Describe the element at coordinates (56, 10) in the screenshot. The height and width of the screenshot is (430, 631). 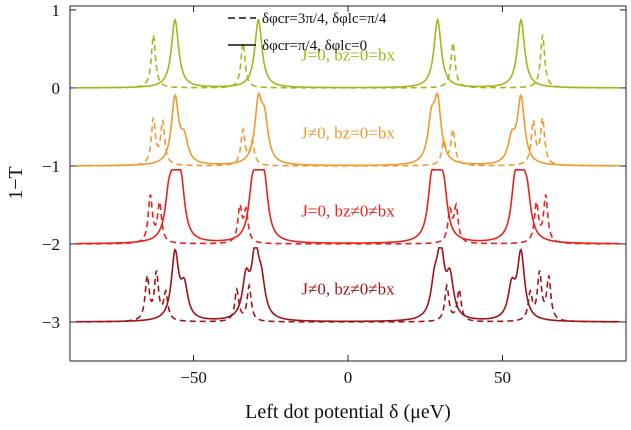
I see `y-tick-label: 1` at that location.